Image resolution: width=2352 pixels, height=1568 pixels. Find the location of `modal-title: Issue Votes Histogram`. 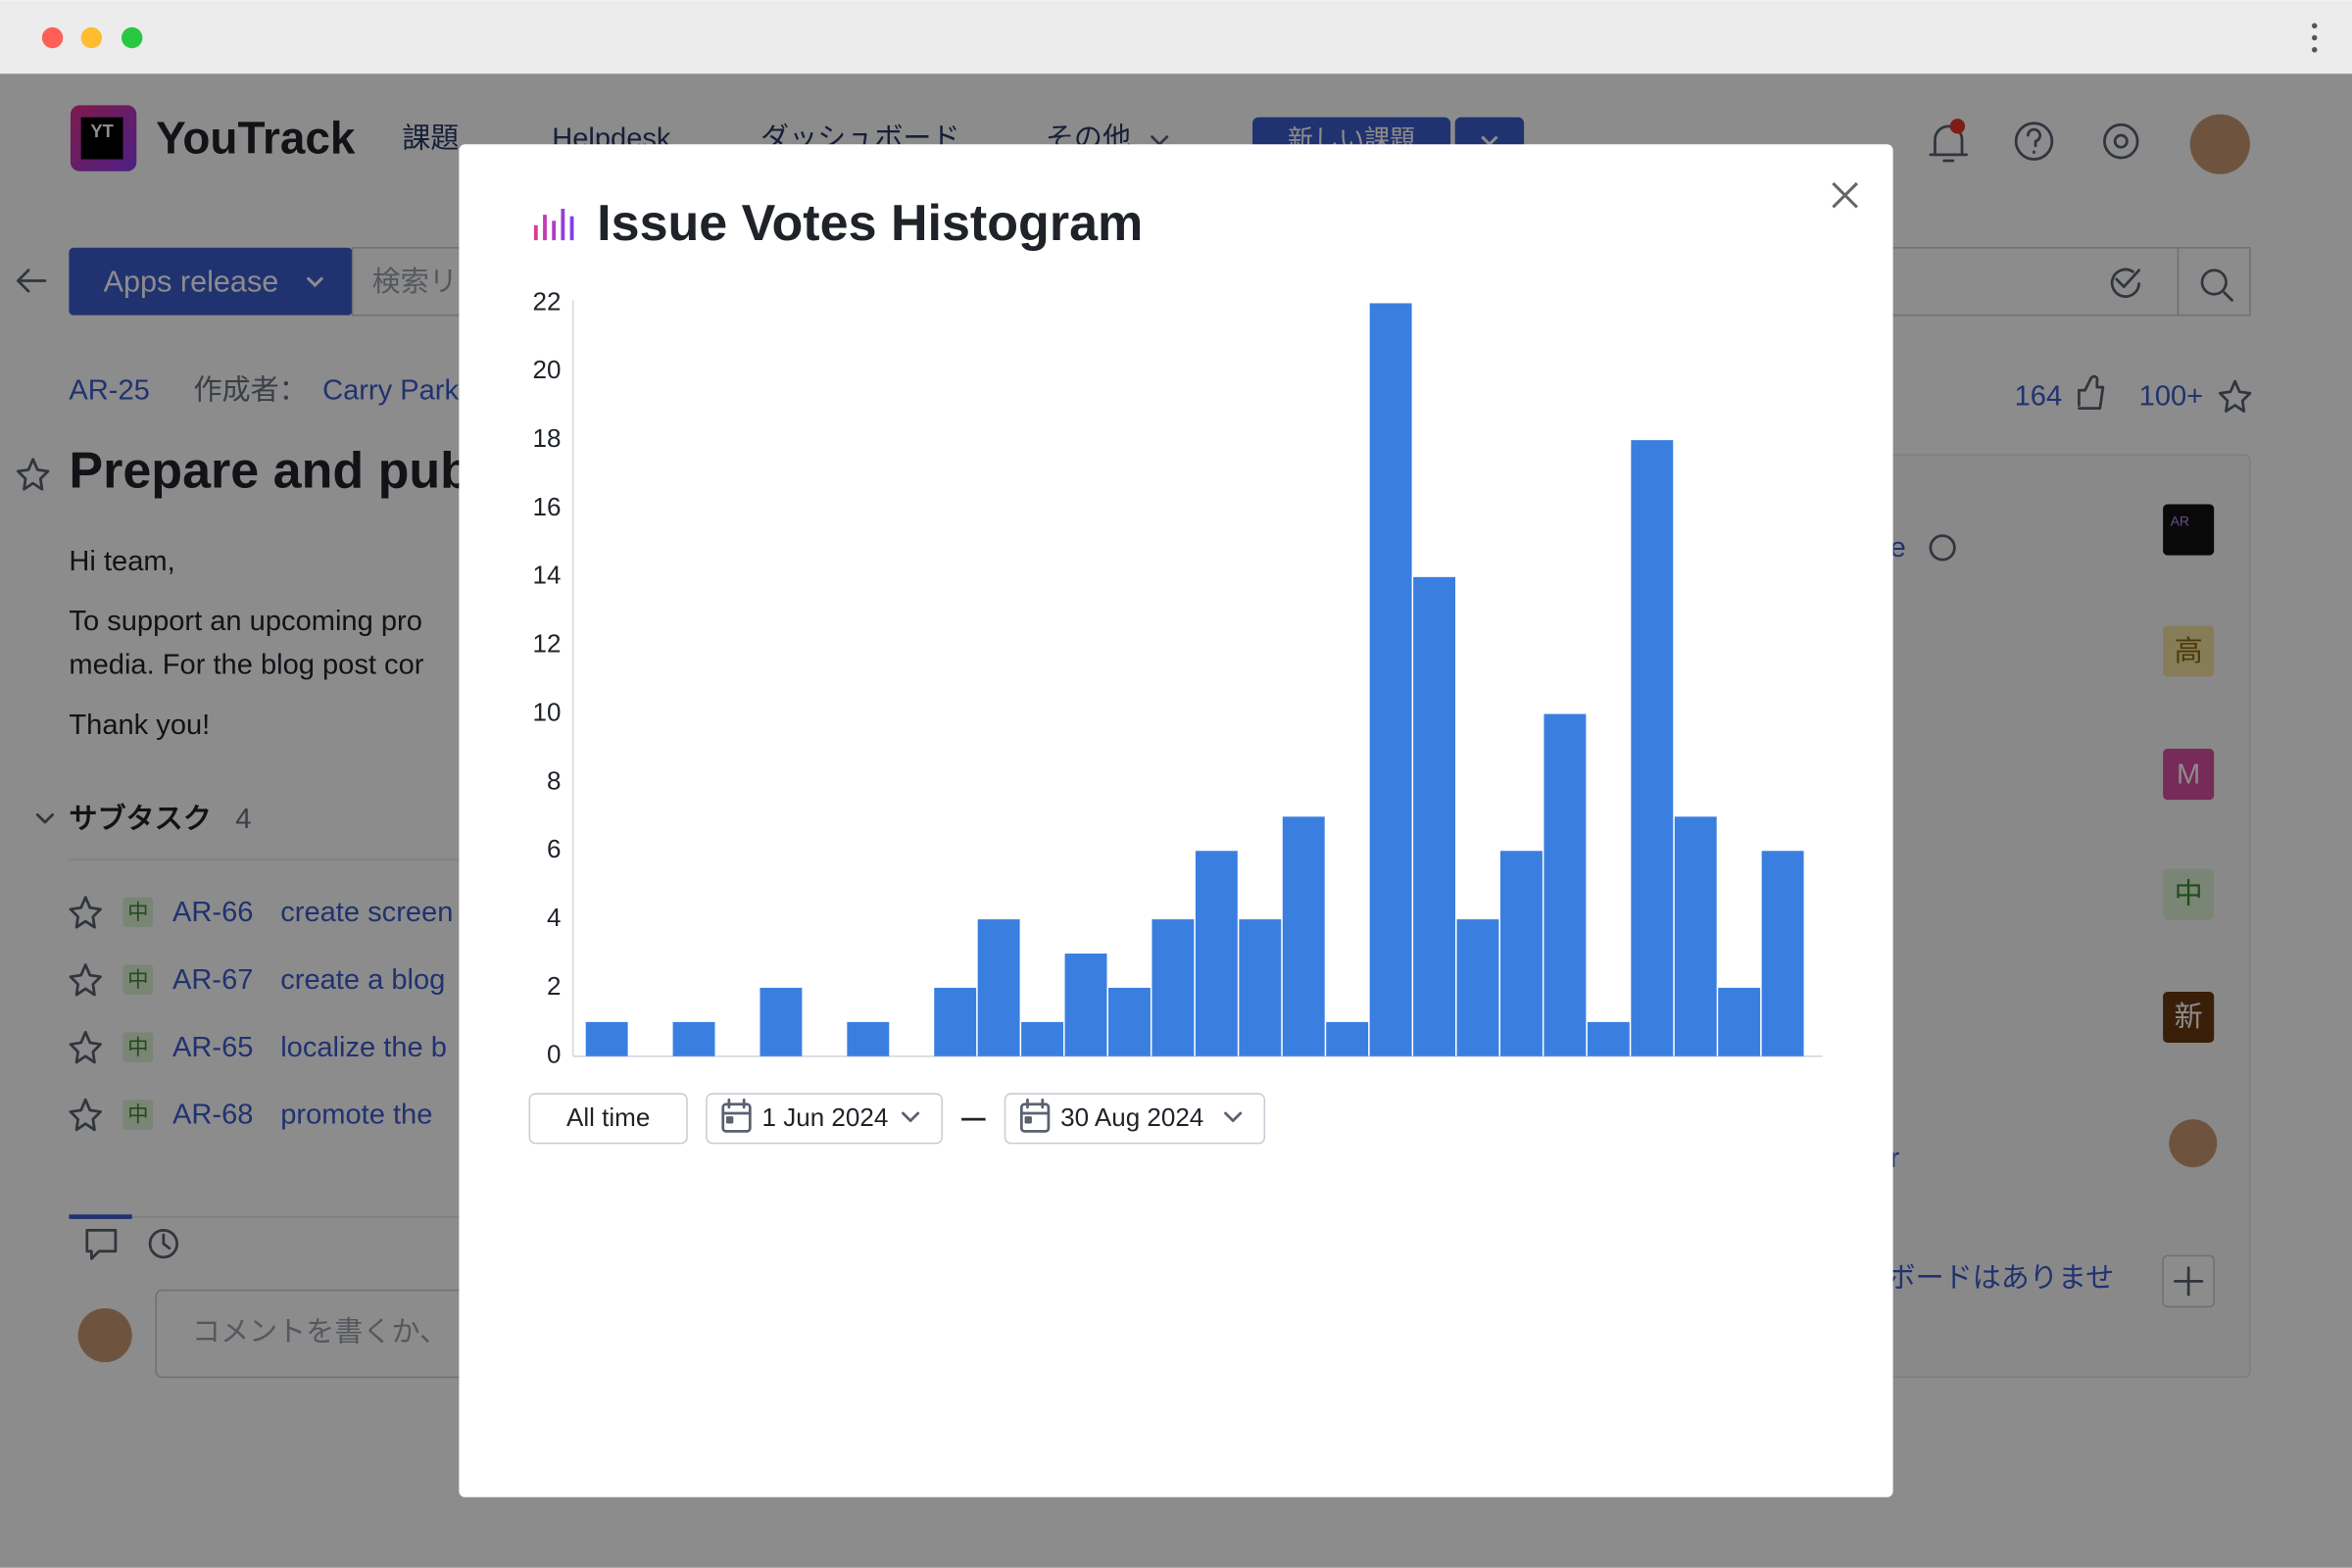

modal-title: Issue Votes Histogram is located at coordinates (870, 223).